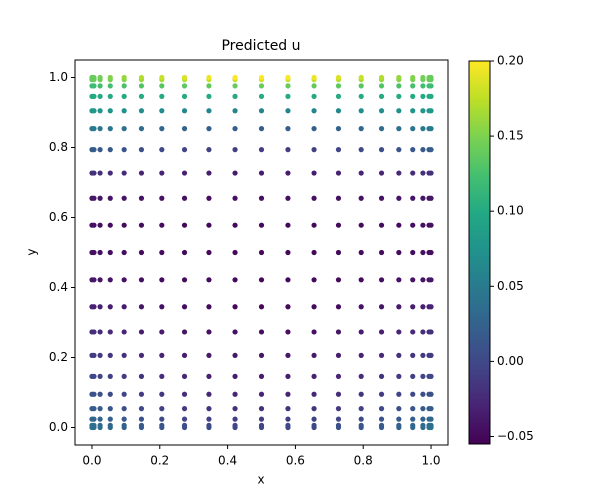 The image size is (600, 504). What do you see at coordinates (510, 361) in the screenshot?
I see `colorbar-tick-label: 0.00` at bounding box center [510, 361].